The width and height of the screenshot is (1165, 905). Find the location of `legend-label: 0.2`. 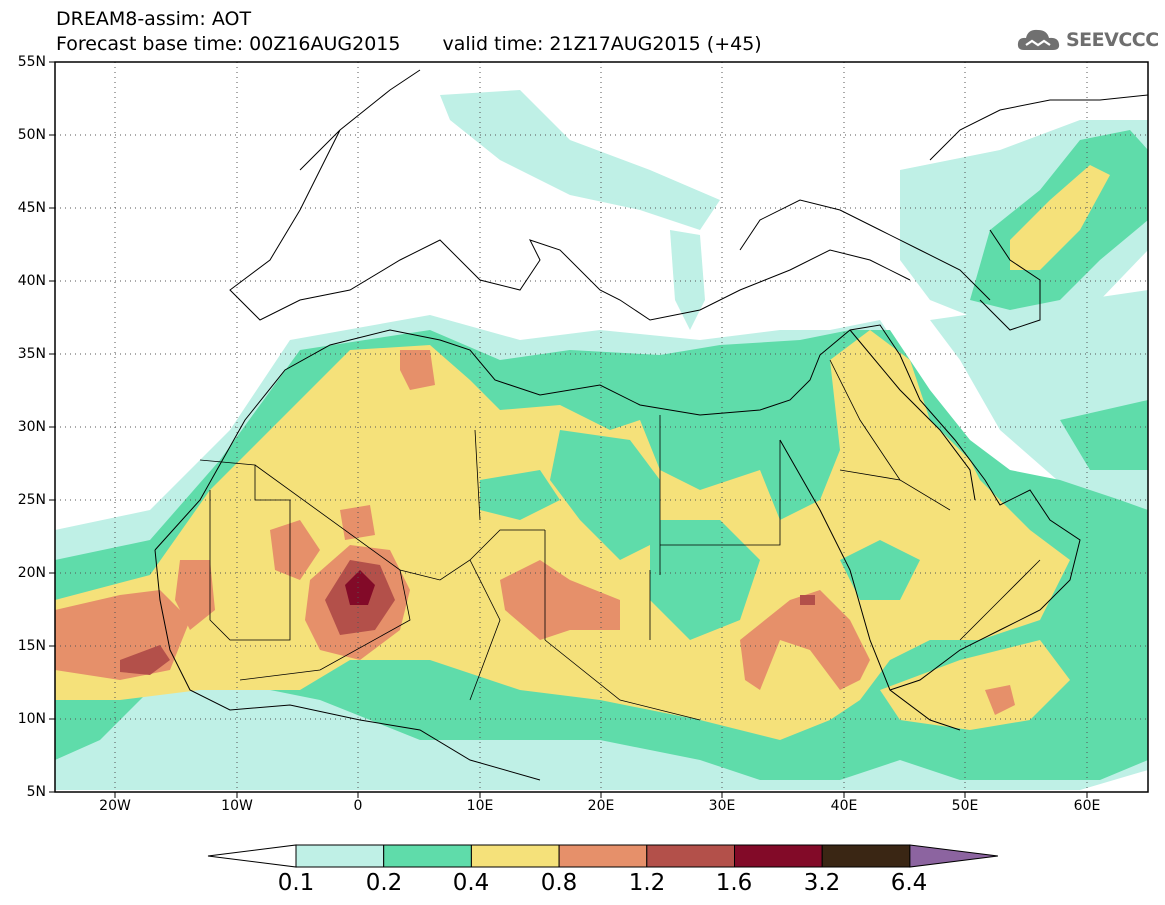

legend-label: 0.2 is located at coordinates (384, 883).